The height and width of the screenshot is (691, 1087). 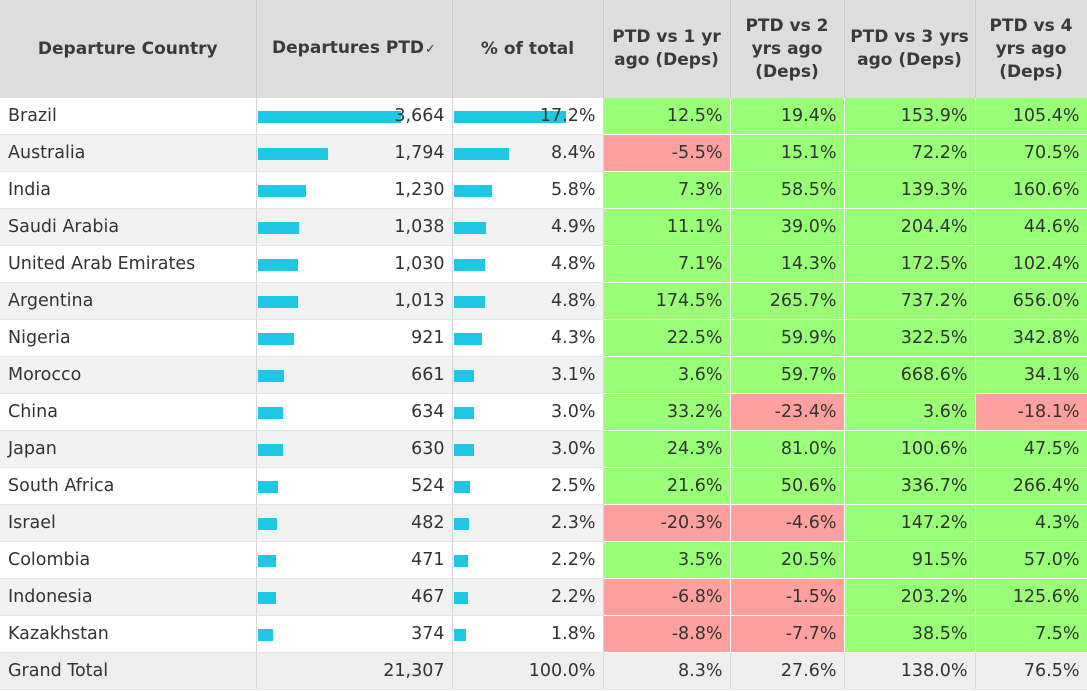 I want to click on ptd-vs-2yr-cell: -4.6%, so click(x=787, y=523).